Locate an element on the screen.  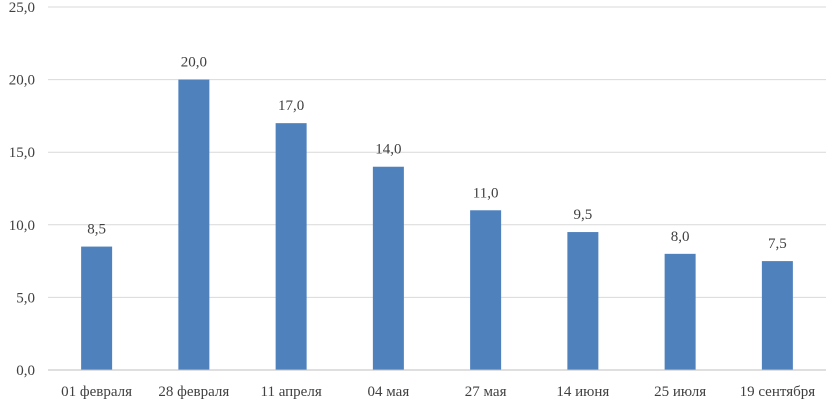
y-tick-label: 15,0 is located at coordinates (22, 153).